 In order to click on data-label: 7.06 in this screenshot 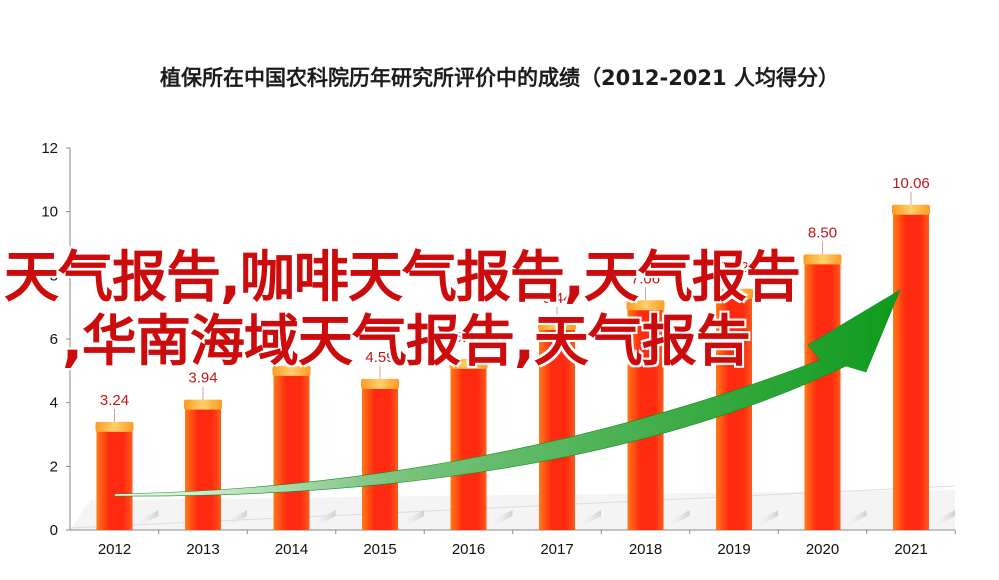, I will do `click(645, 278)`.